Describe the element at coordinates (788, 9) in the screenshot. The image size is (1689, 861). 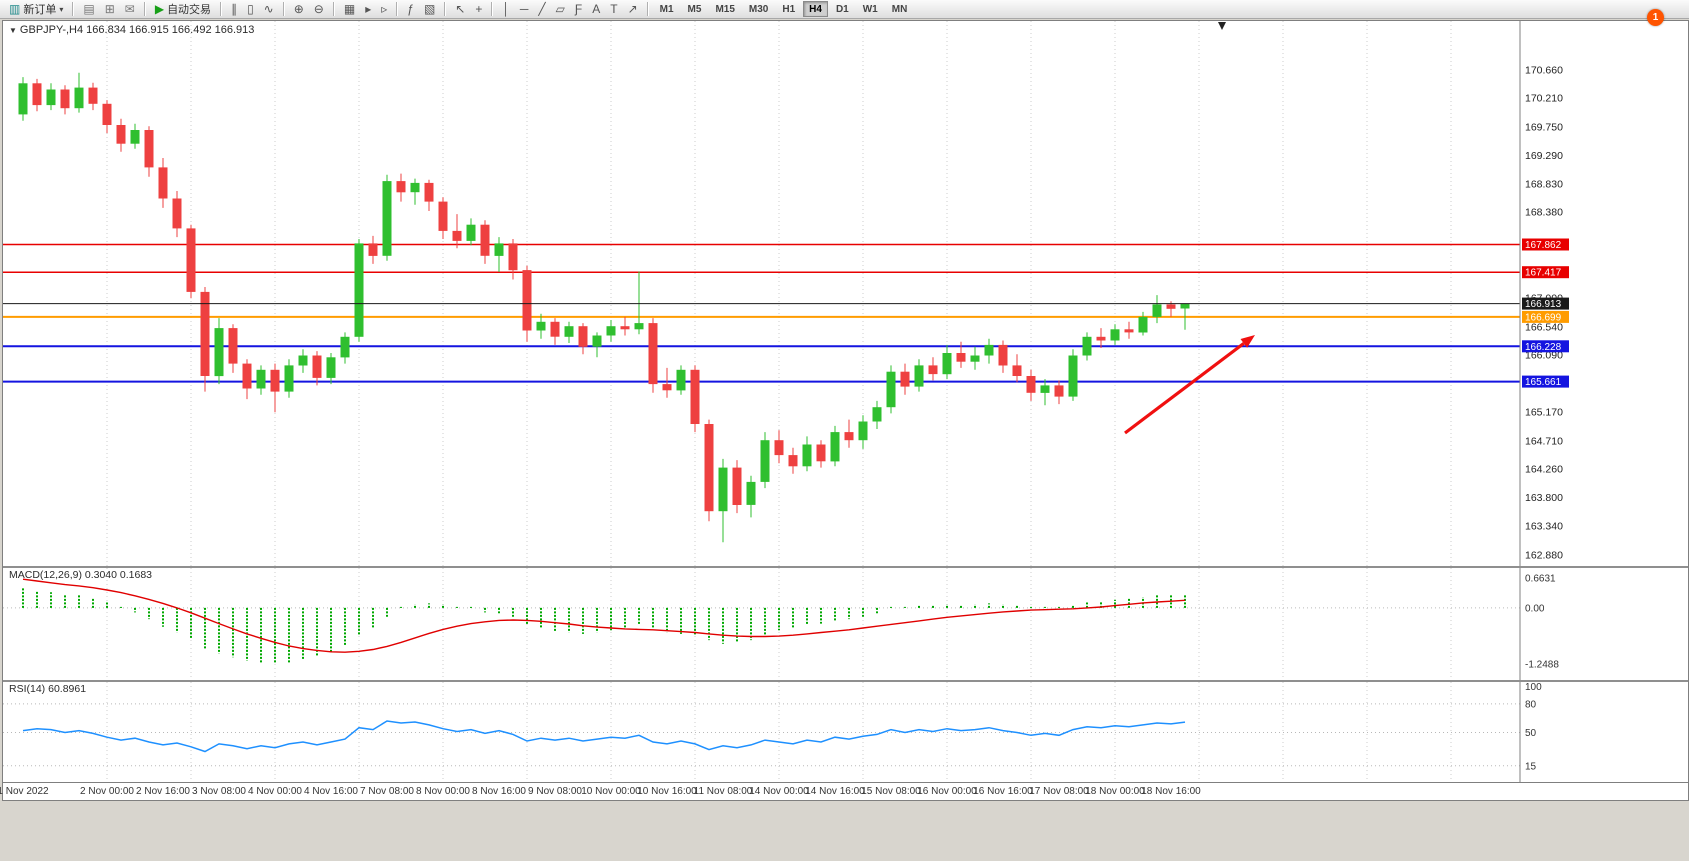
I see `timeframe-h1: H1` at that location.